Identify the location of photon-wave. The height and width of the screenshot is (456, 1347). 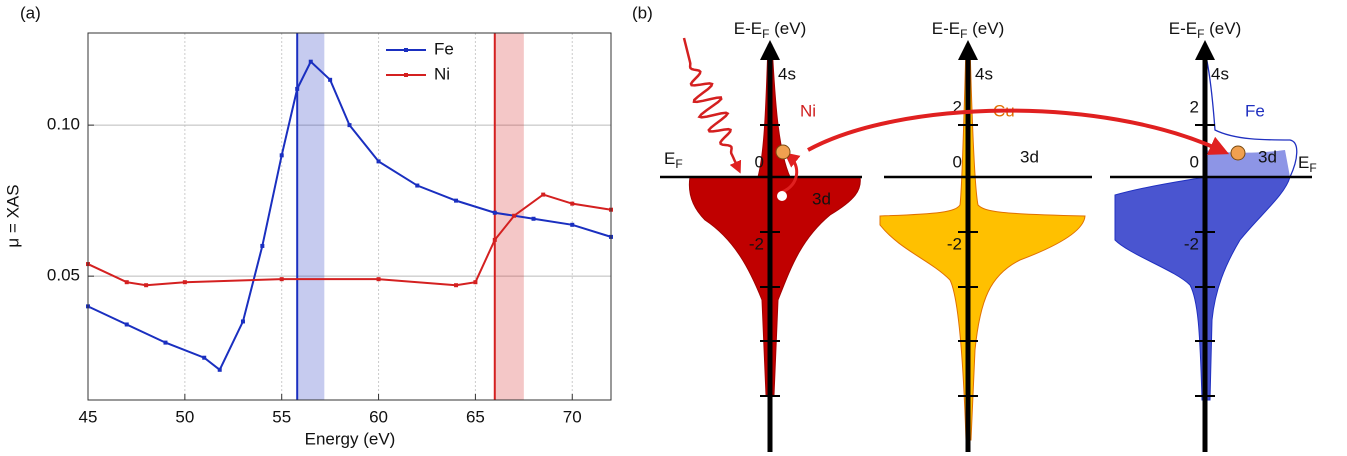
(712, 105).